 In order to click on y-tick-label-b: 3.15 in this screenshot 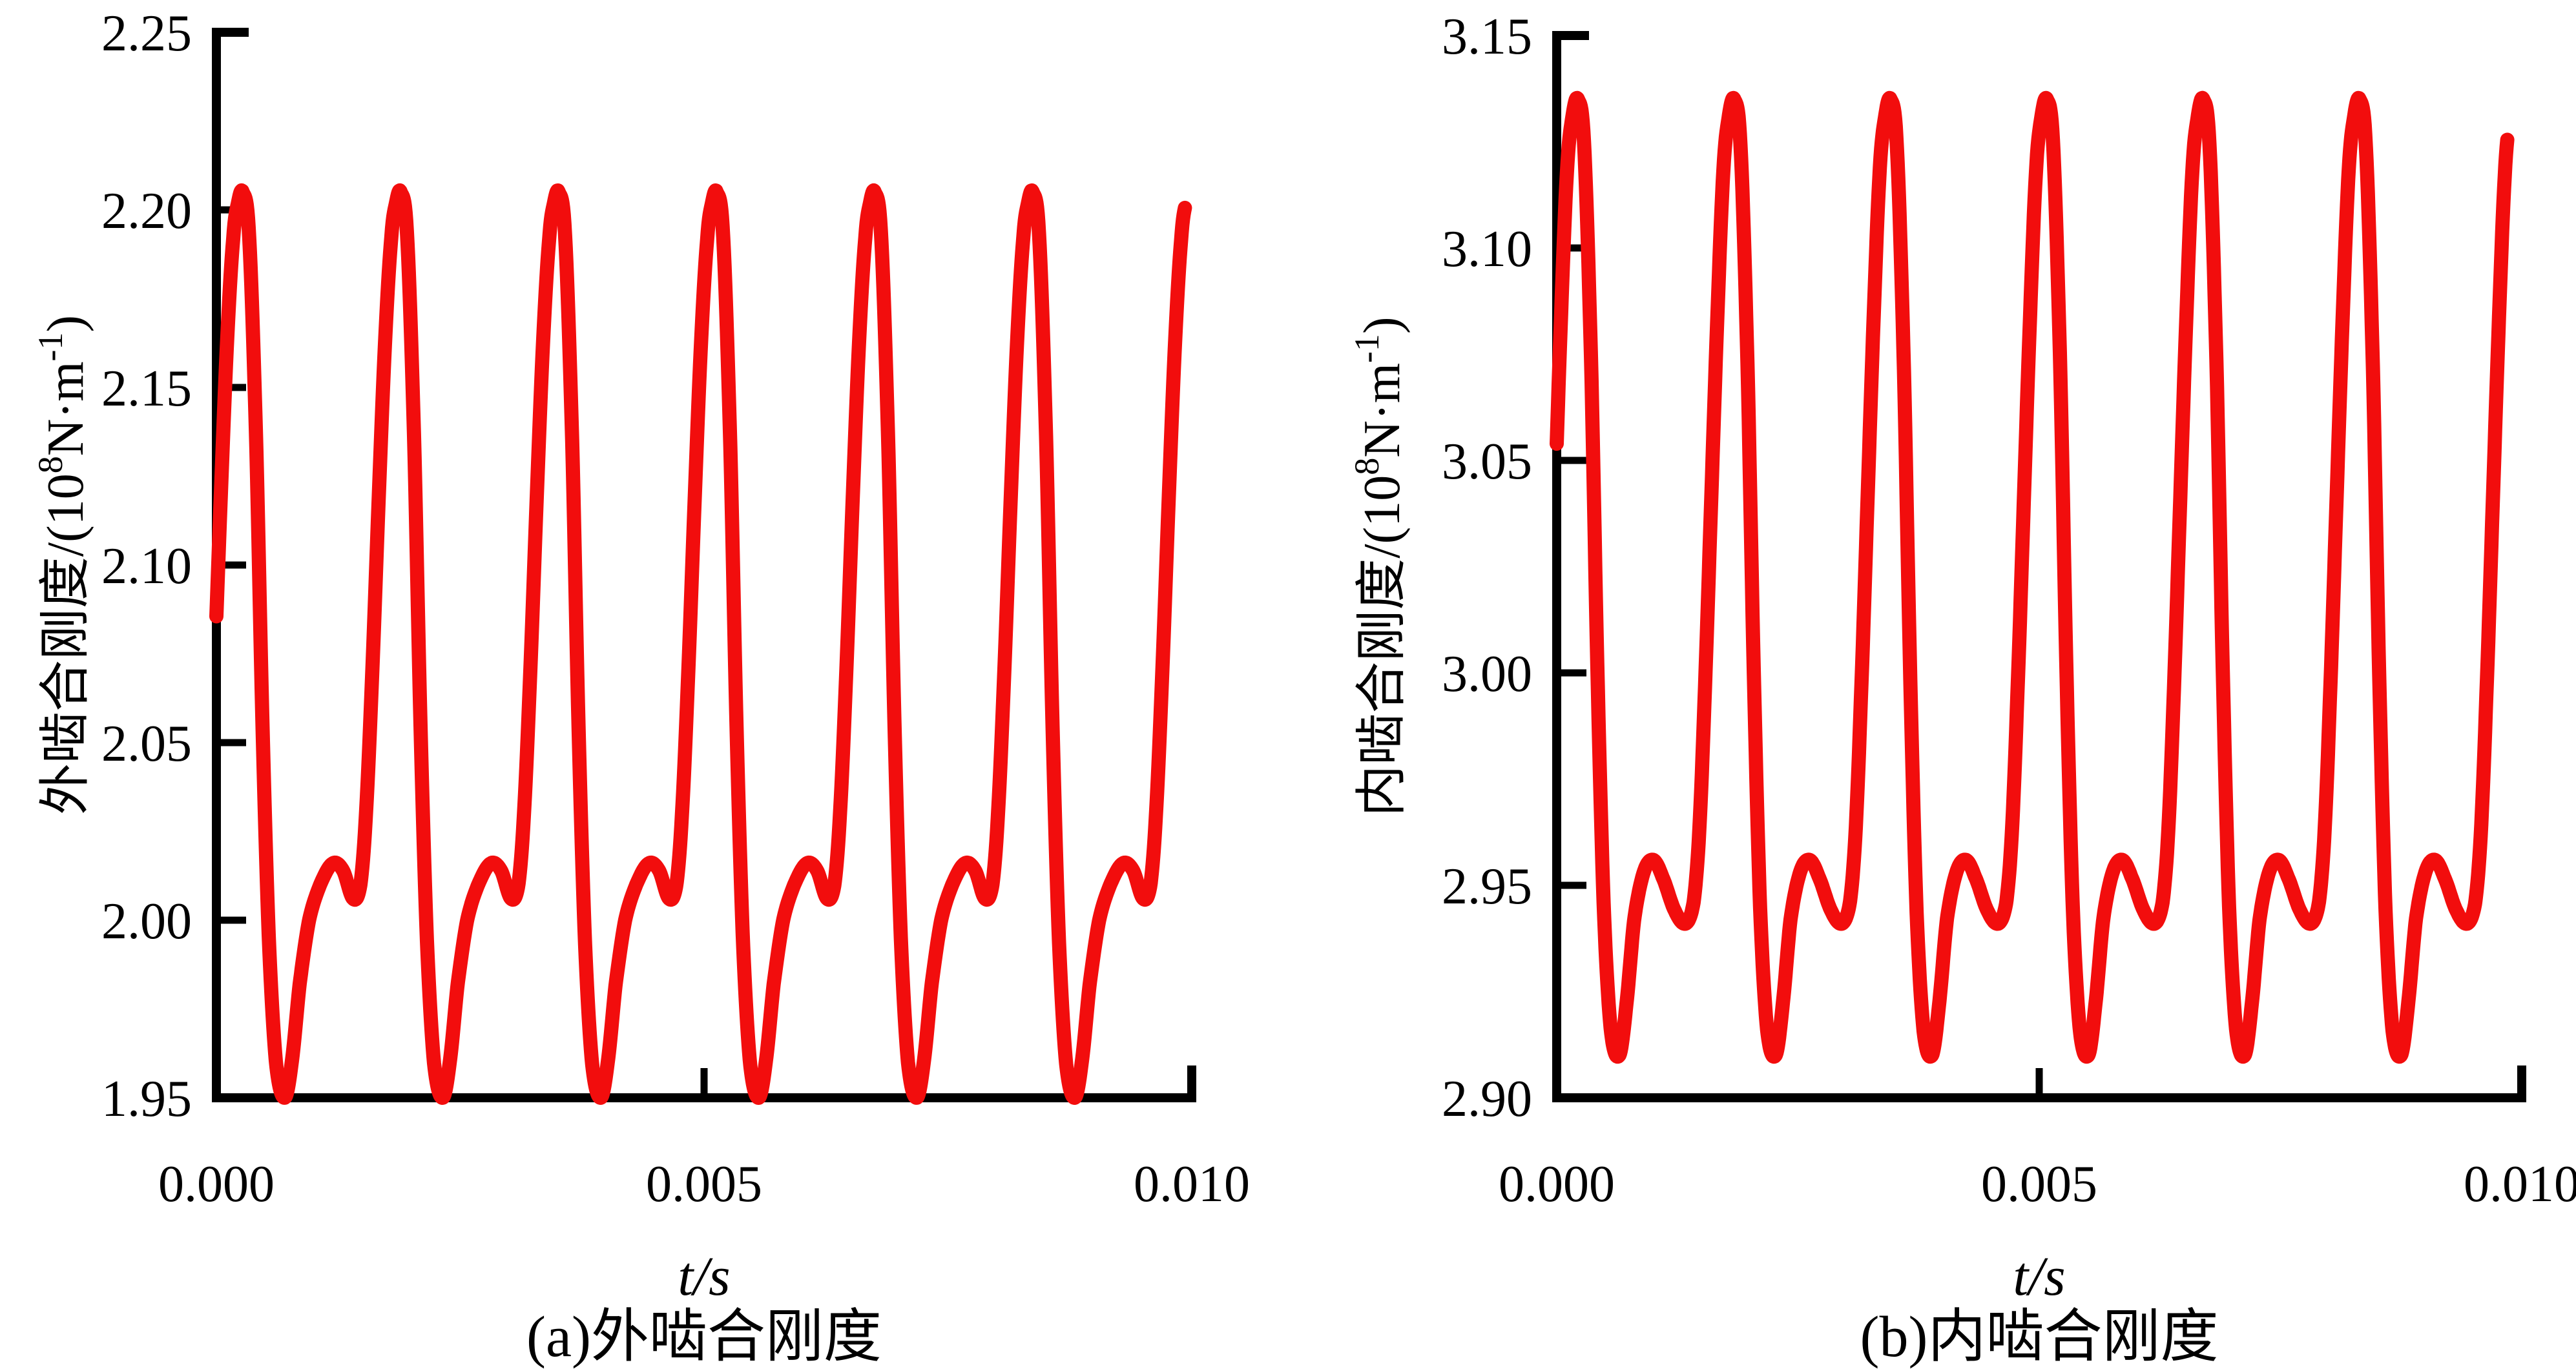, I will do `click(1487, 36)`.